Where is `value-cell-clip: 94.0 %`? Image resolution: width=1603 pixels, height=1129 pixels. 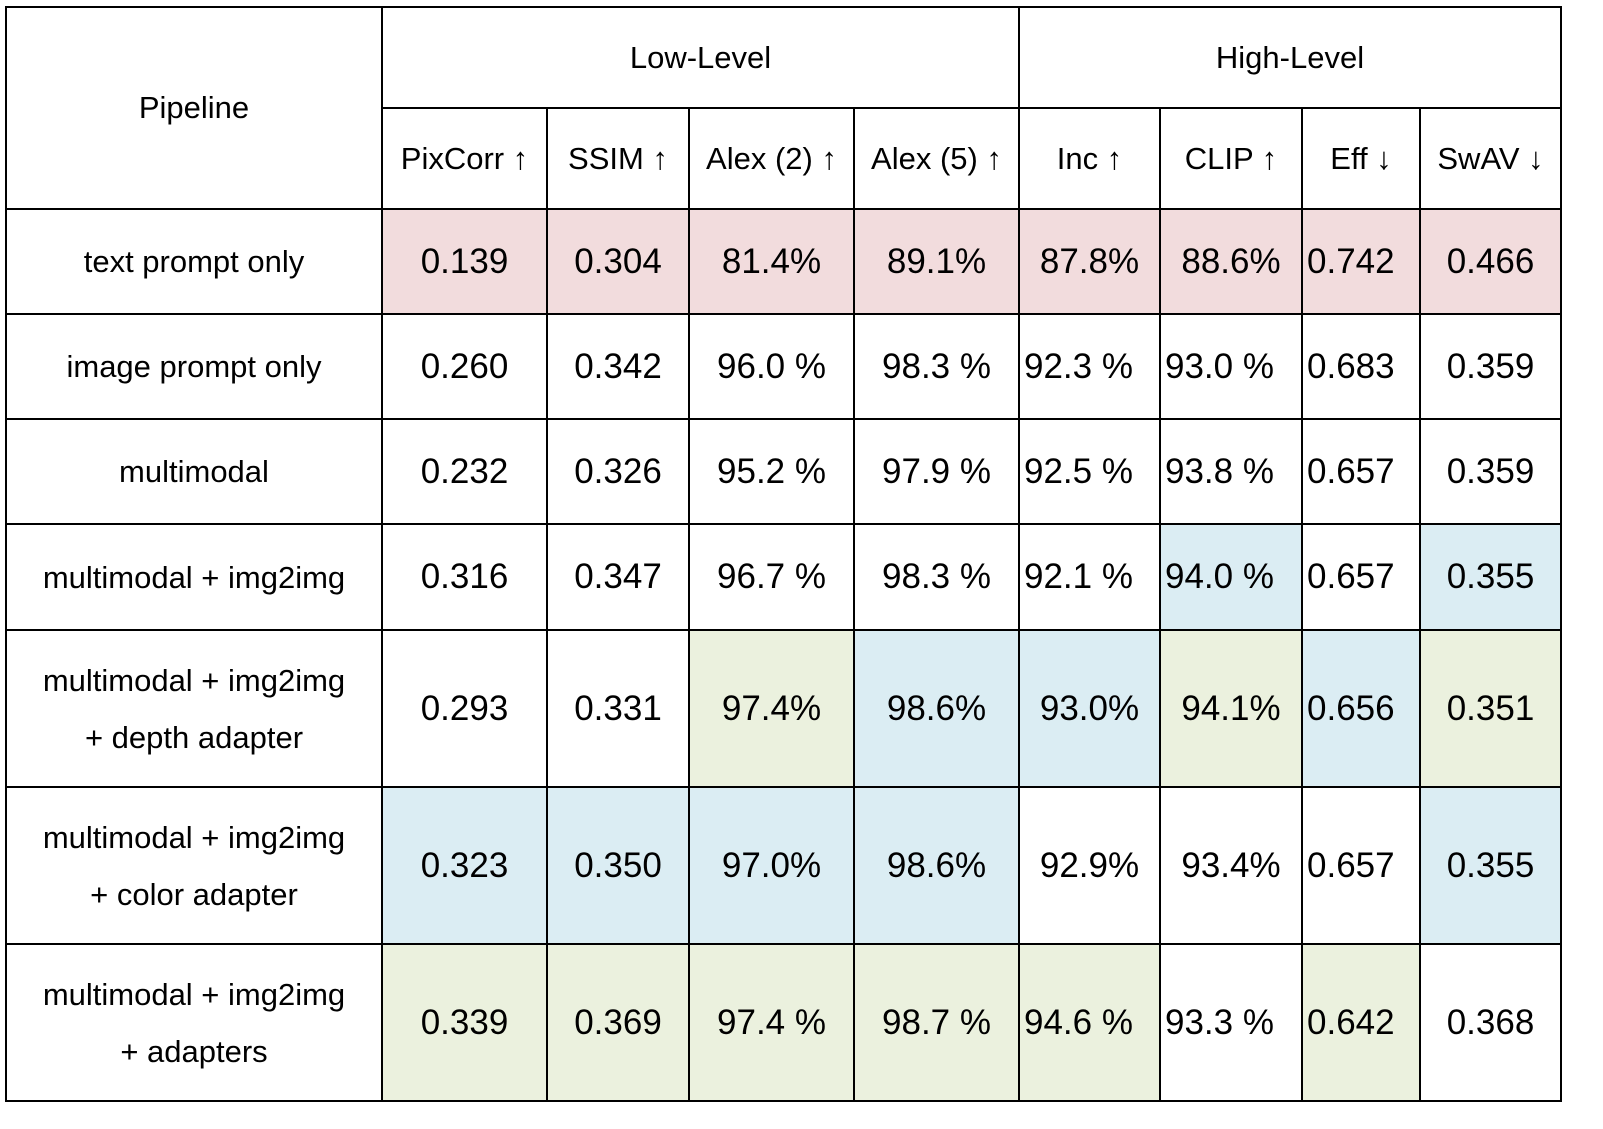
value-cell-clip: 94.0 % is located at coordinates (1231, 577).